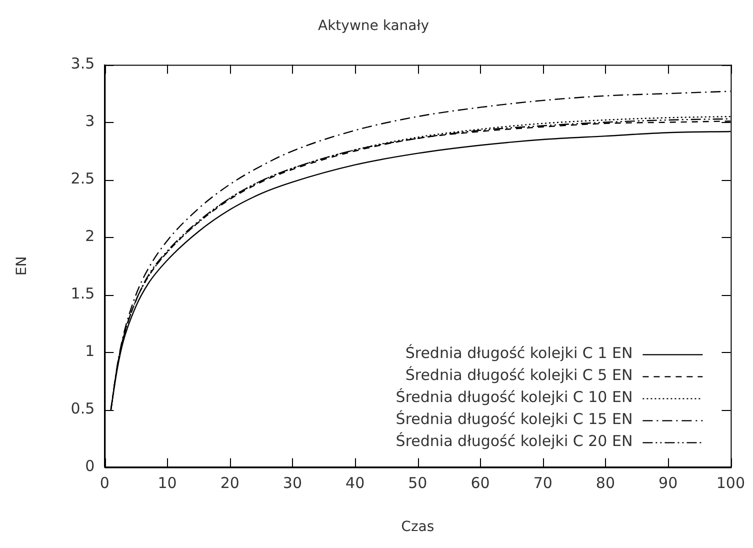 The width and height of the screenshot is (753, 548). I want to click on y-tick-label: 3, so click(90, 121).